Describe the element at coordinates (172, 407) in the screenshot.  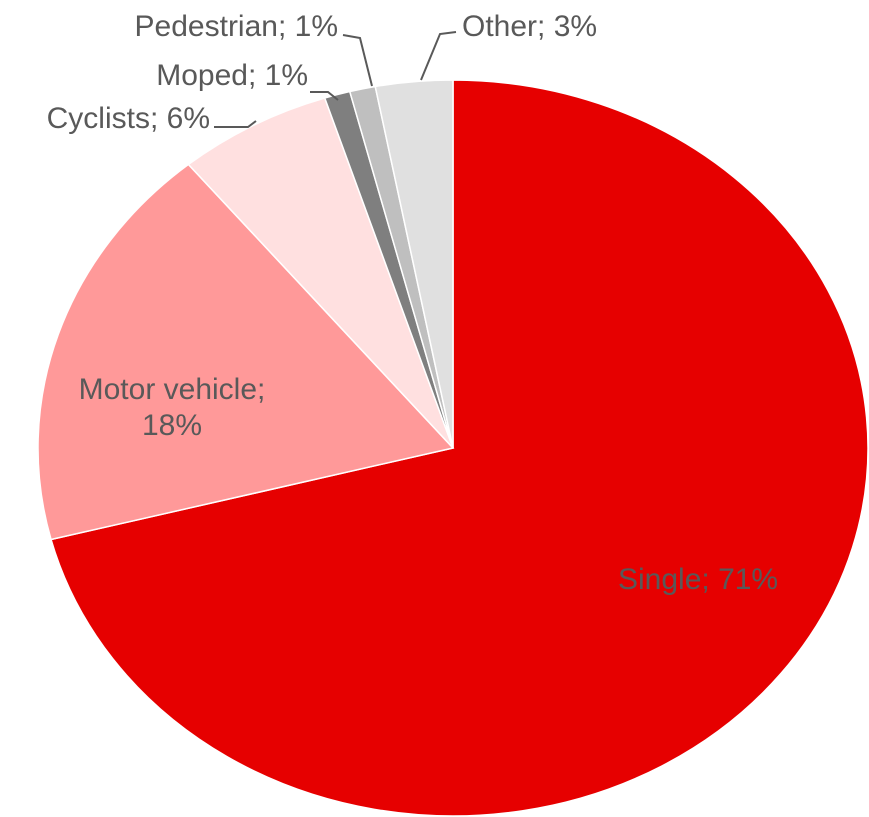
I see `data-label: Motor vehicle; 18%` at that location.